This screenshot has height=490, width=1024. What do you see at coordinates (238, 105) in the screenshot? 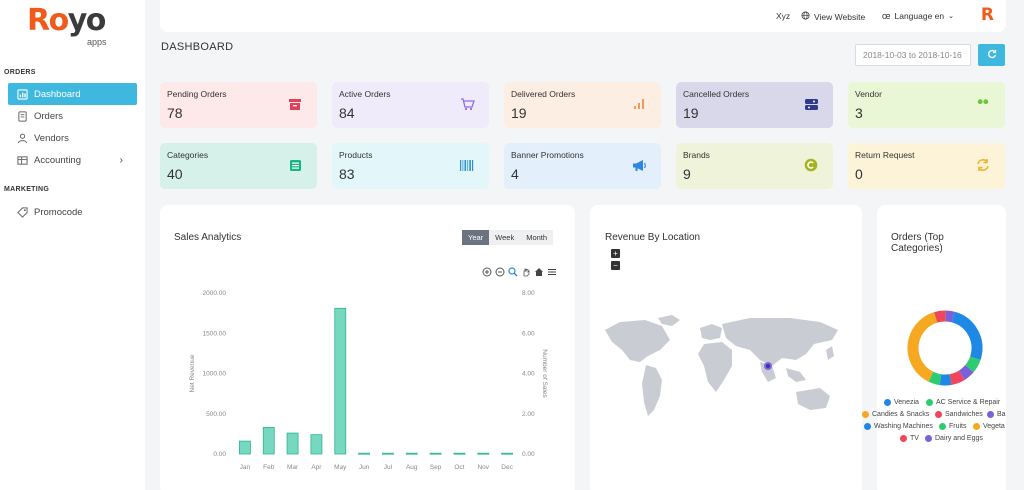
I see `stat-card-pending-orders: Pending Orders 78` at bounding box center [238, 105].